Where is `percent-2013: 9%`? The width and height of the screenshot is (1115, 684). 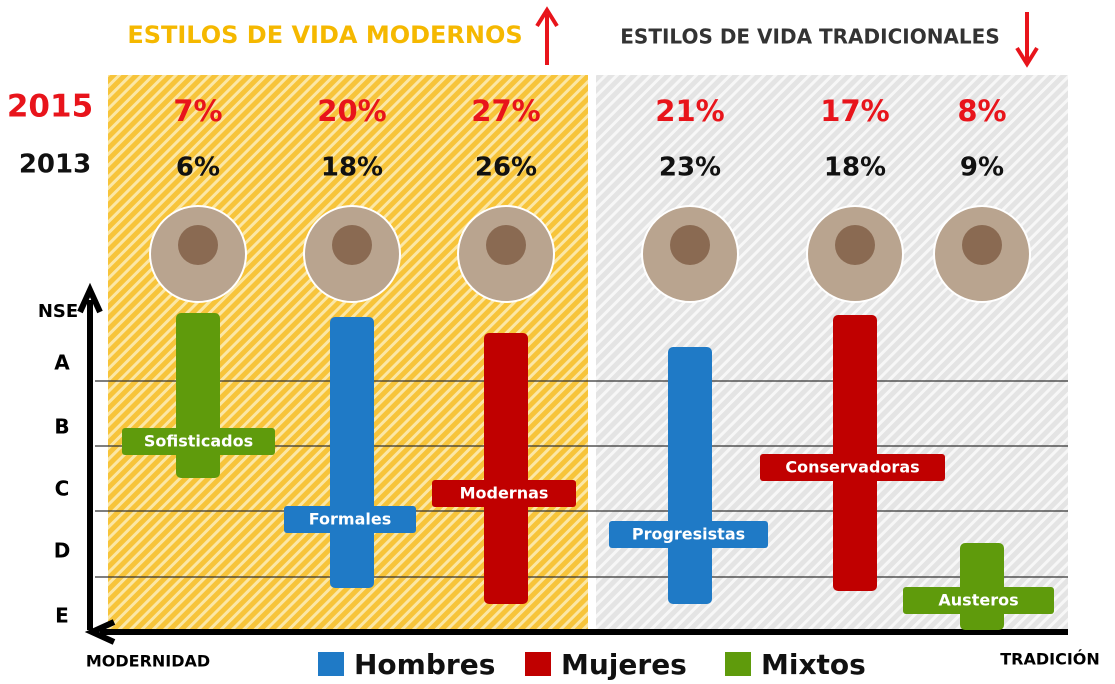 percent-2013: 9% is located at coordinates (982, 168).